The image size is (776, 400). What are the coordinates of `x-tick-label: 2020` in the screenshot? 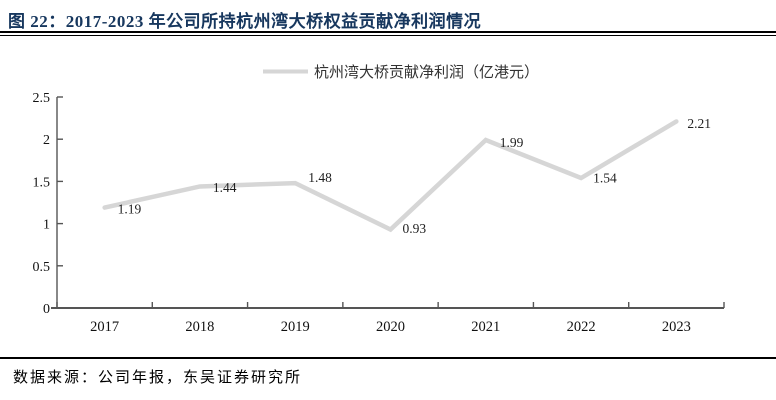 It's located at (390, 327).